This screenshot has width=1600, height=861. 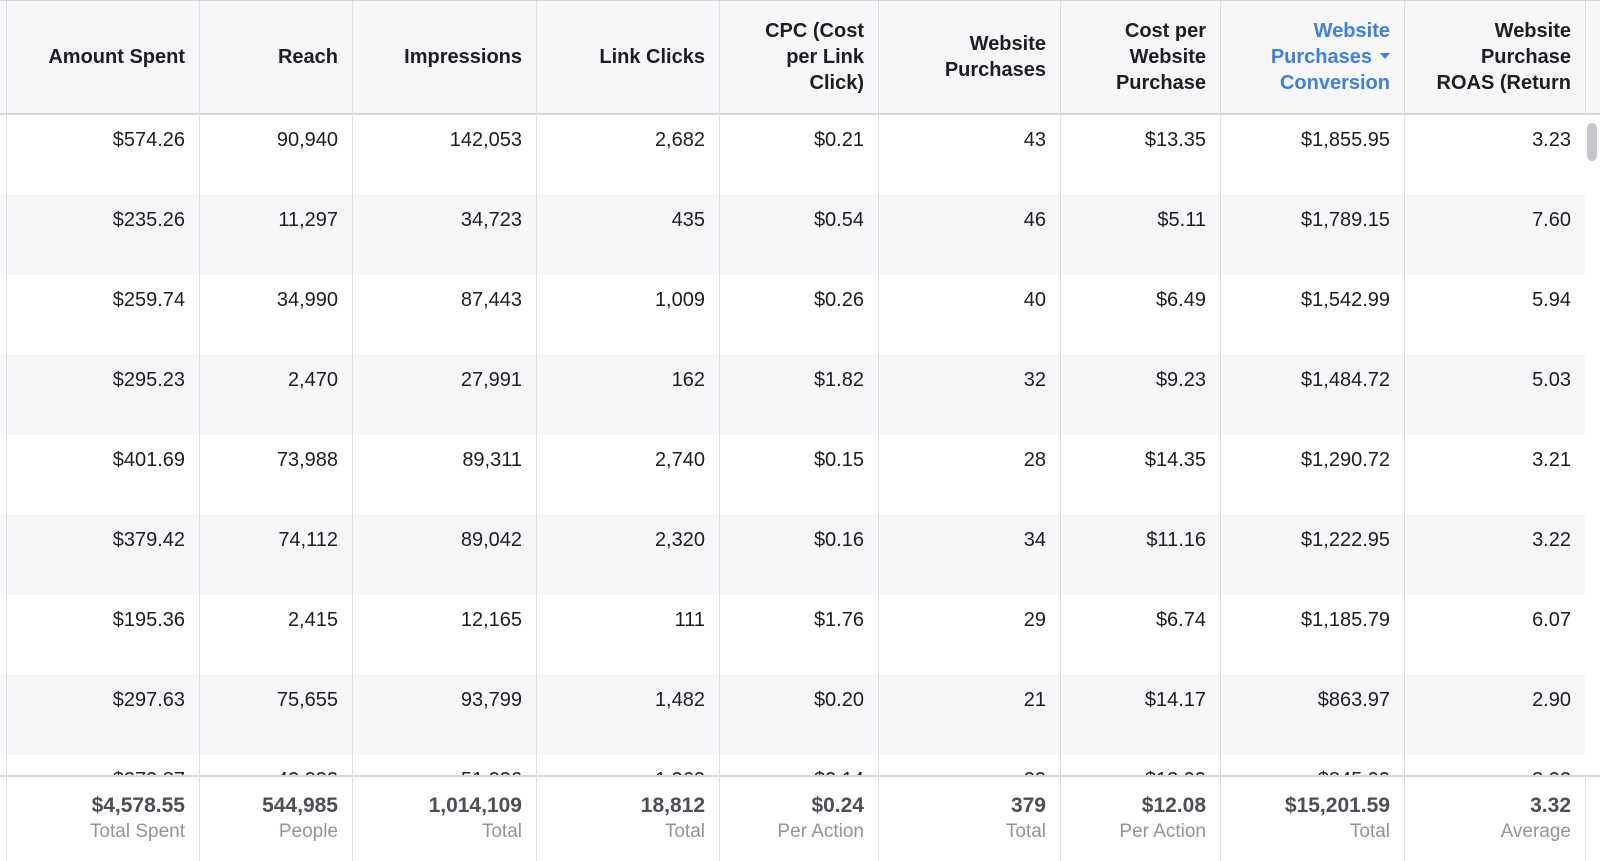 I want to click on cell-reach: 90,940, so click(x=307, y=140).